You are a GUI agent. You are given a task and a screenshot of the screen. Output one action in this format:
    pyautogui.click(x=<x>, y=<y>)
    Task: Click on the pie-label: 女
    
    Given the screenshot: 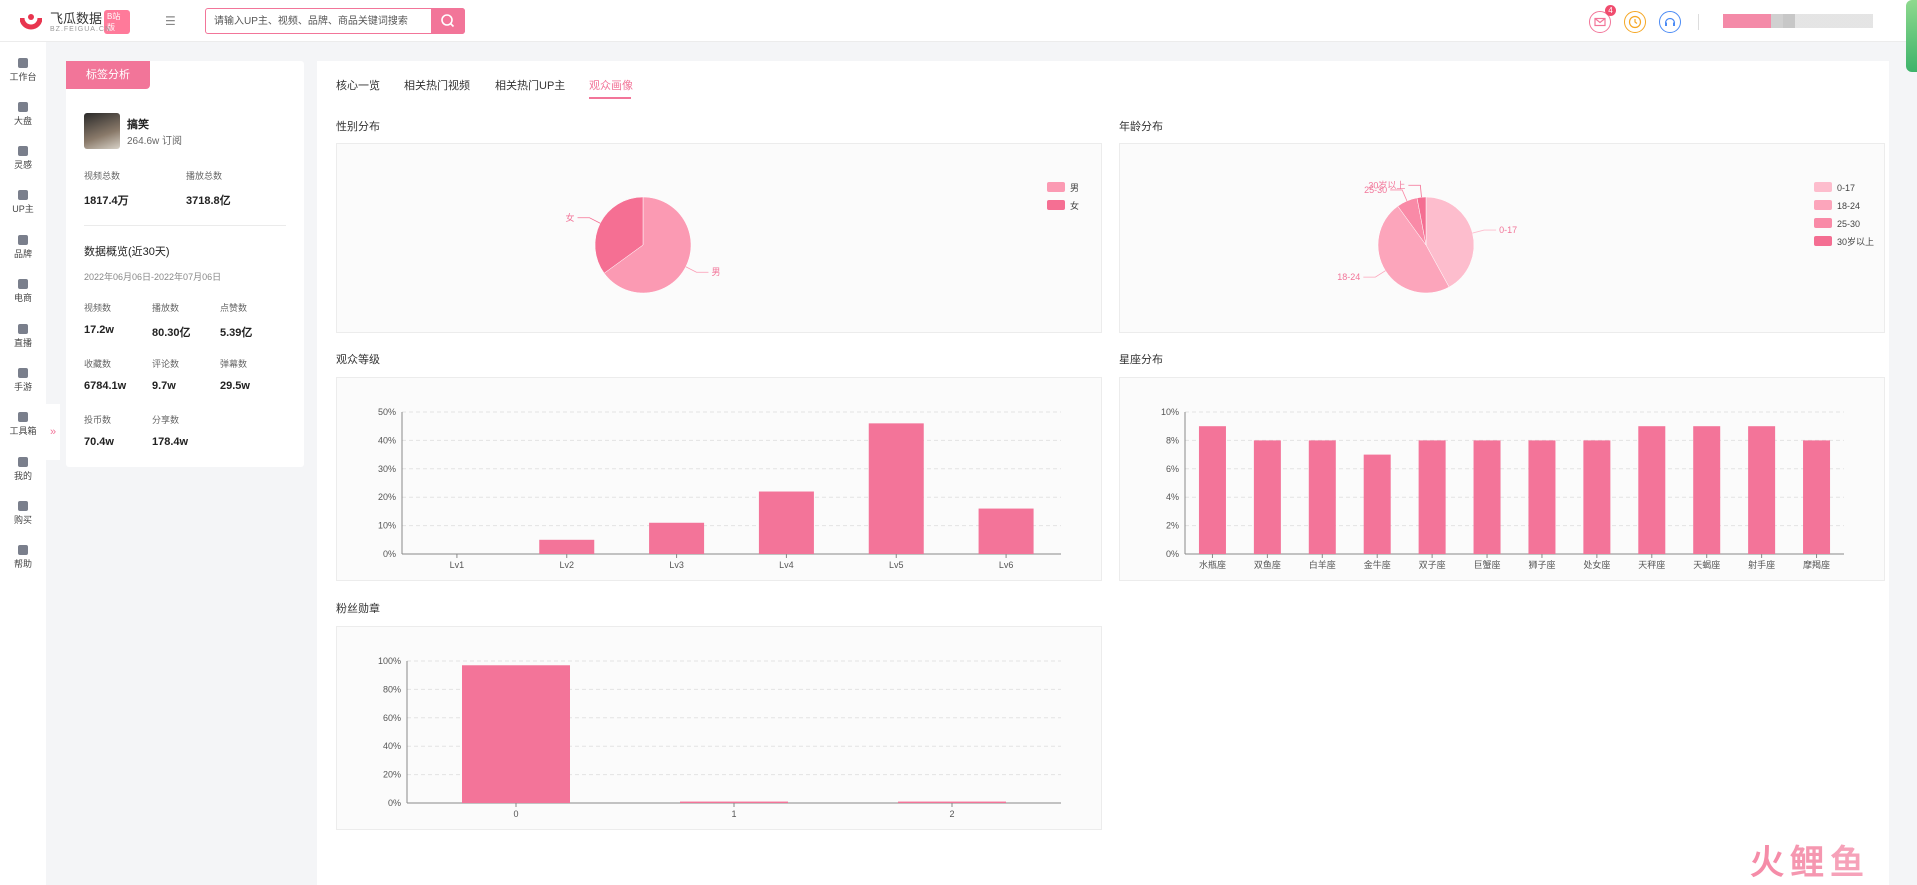 What is the action you would take?
    pyautogui.click(x=570, y=217)
    